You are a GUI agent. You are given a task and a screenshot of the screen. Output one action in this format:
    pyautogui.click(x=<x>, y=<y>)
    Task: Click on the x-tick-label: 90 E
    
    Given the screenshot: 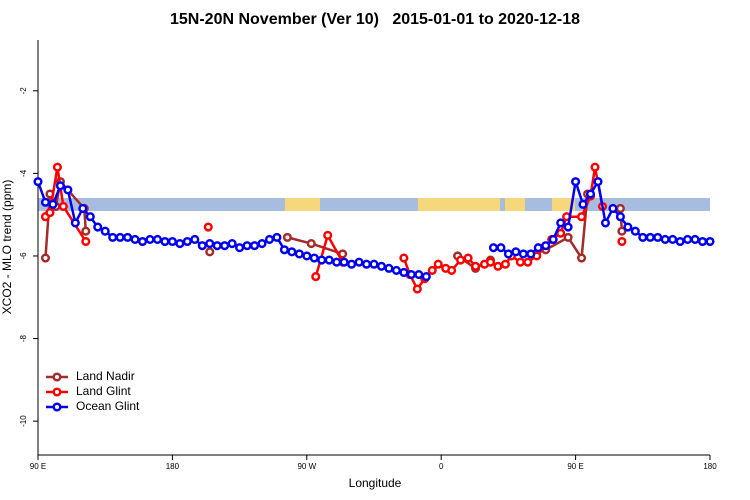 What is the action you would take?
    pyautogui.click(x=575, y=466)
    